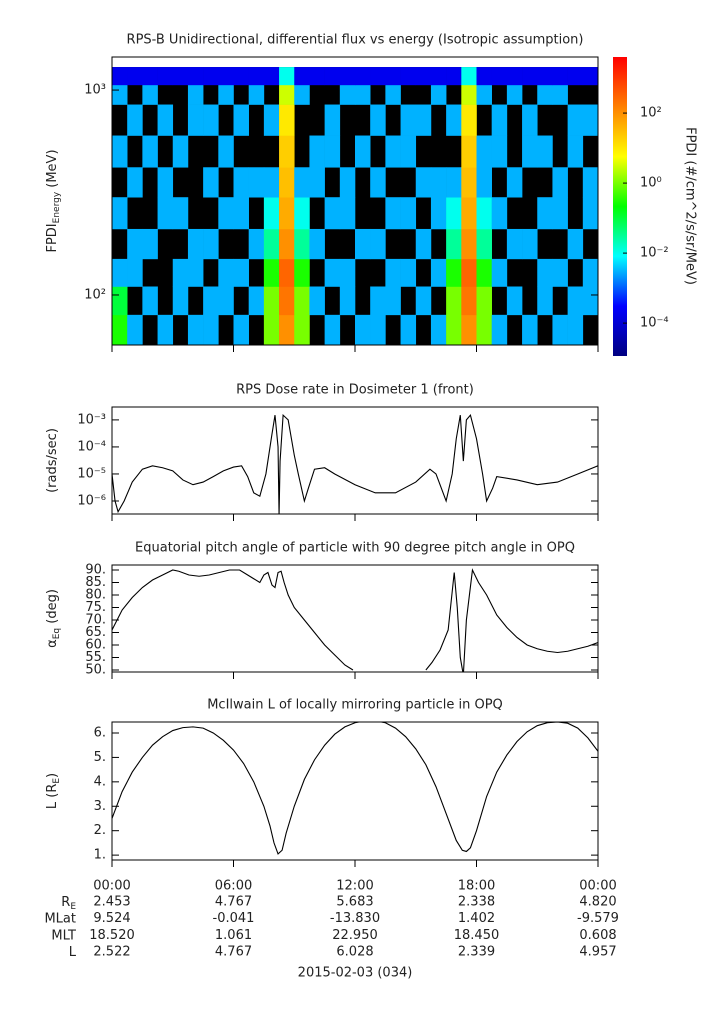 This screenshot has height=1019, width=725. I want to click on ephemeris-value: 18.450, so click(477, 935).